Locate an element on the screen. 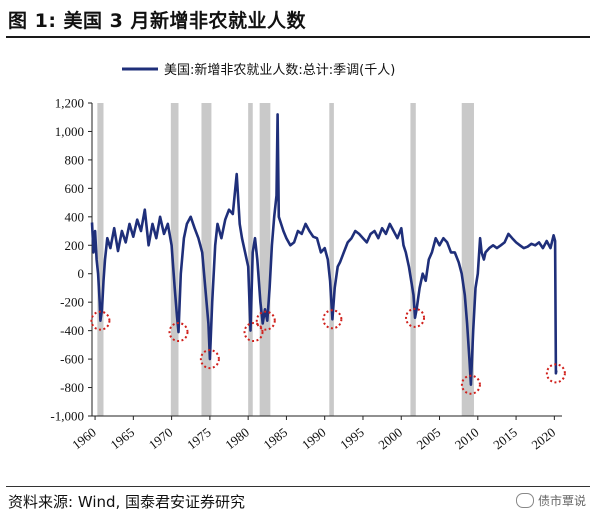 The width and height of the screenshot is (596, 524). legend-label: 美国:新增非农就业人数:总计:季调(千人) is located at coordinates (279, 70).